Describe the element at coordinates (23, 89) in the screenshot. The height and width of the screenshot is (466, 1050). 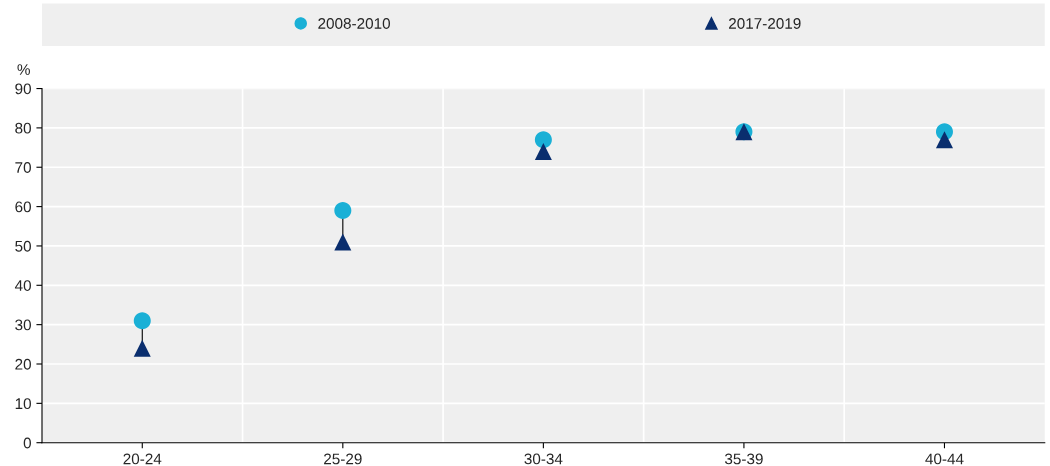
I see `y-tick-label: 90` at that location.